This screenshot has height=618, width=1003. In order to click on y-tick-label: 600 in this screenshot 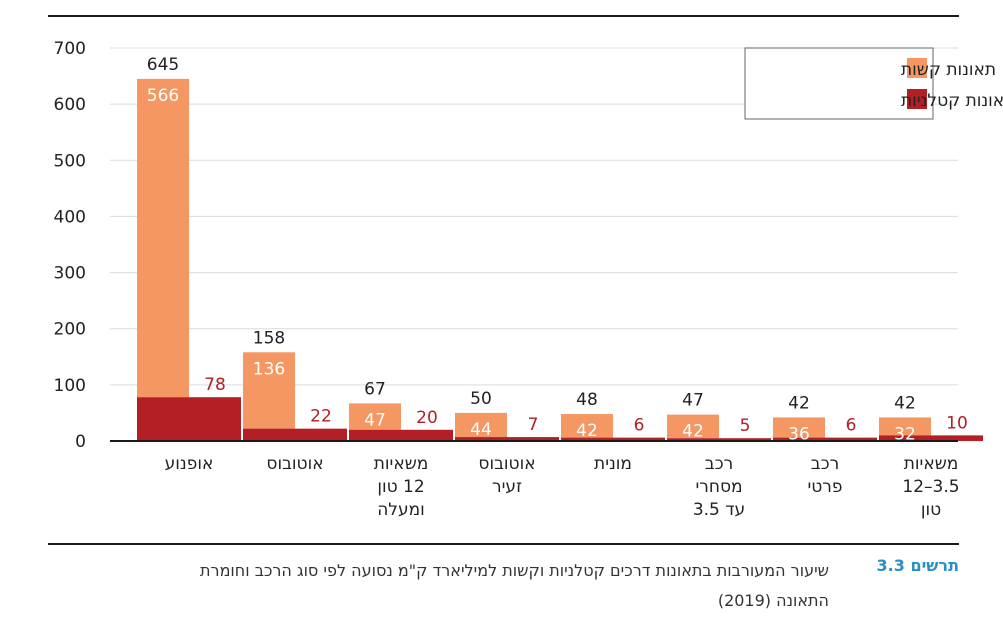, I will do `click(70, 105)`.